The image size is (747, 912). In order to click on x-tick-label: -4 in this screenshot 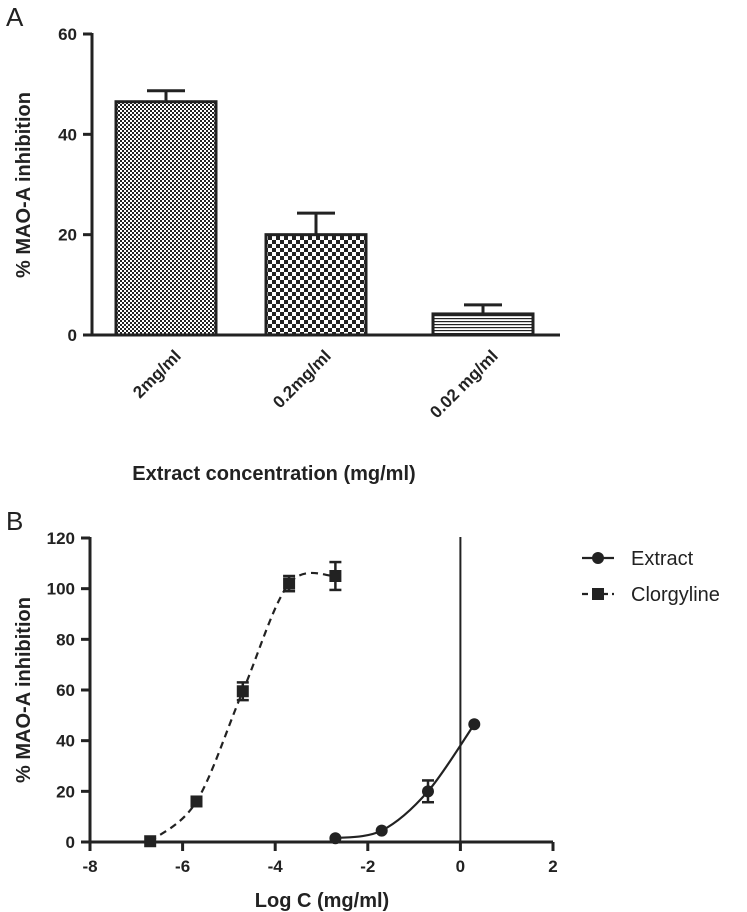, I will do `click(276, 866)`.